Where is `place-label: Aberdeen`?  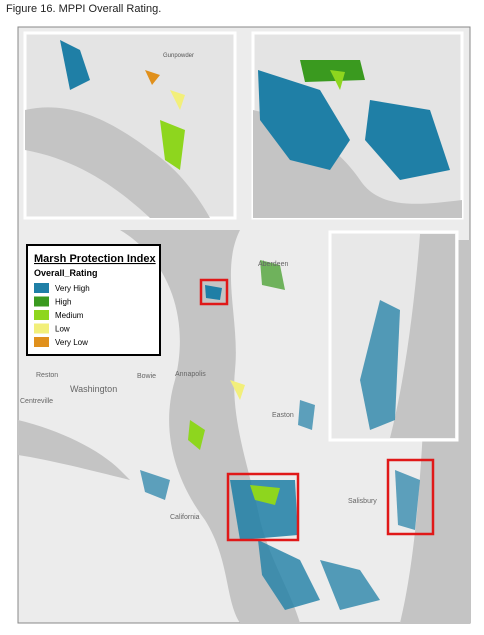
place-label: Aberdeen is located at coordinates (273, 264).